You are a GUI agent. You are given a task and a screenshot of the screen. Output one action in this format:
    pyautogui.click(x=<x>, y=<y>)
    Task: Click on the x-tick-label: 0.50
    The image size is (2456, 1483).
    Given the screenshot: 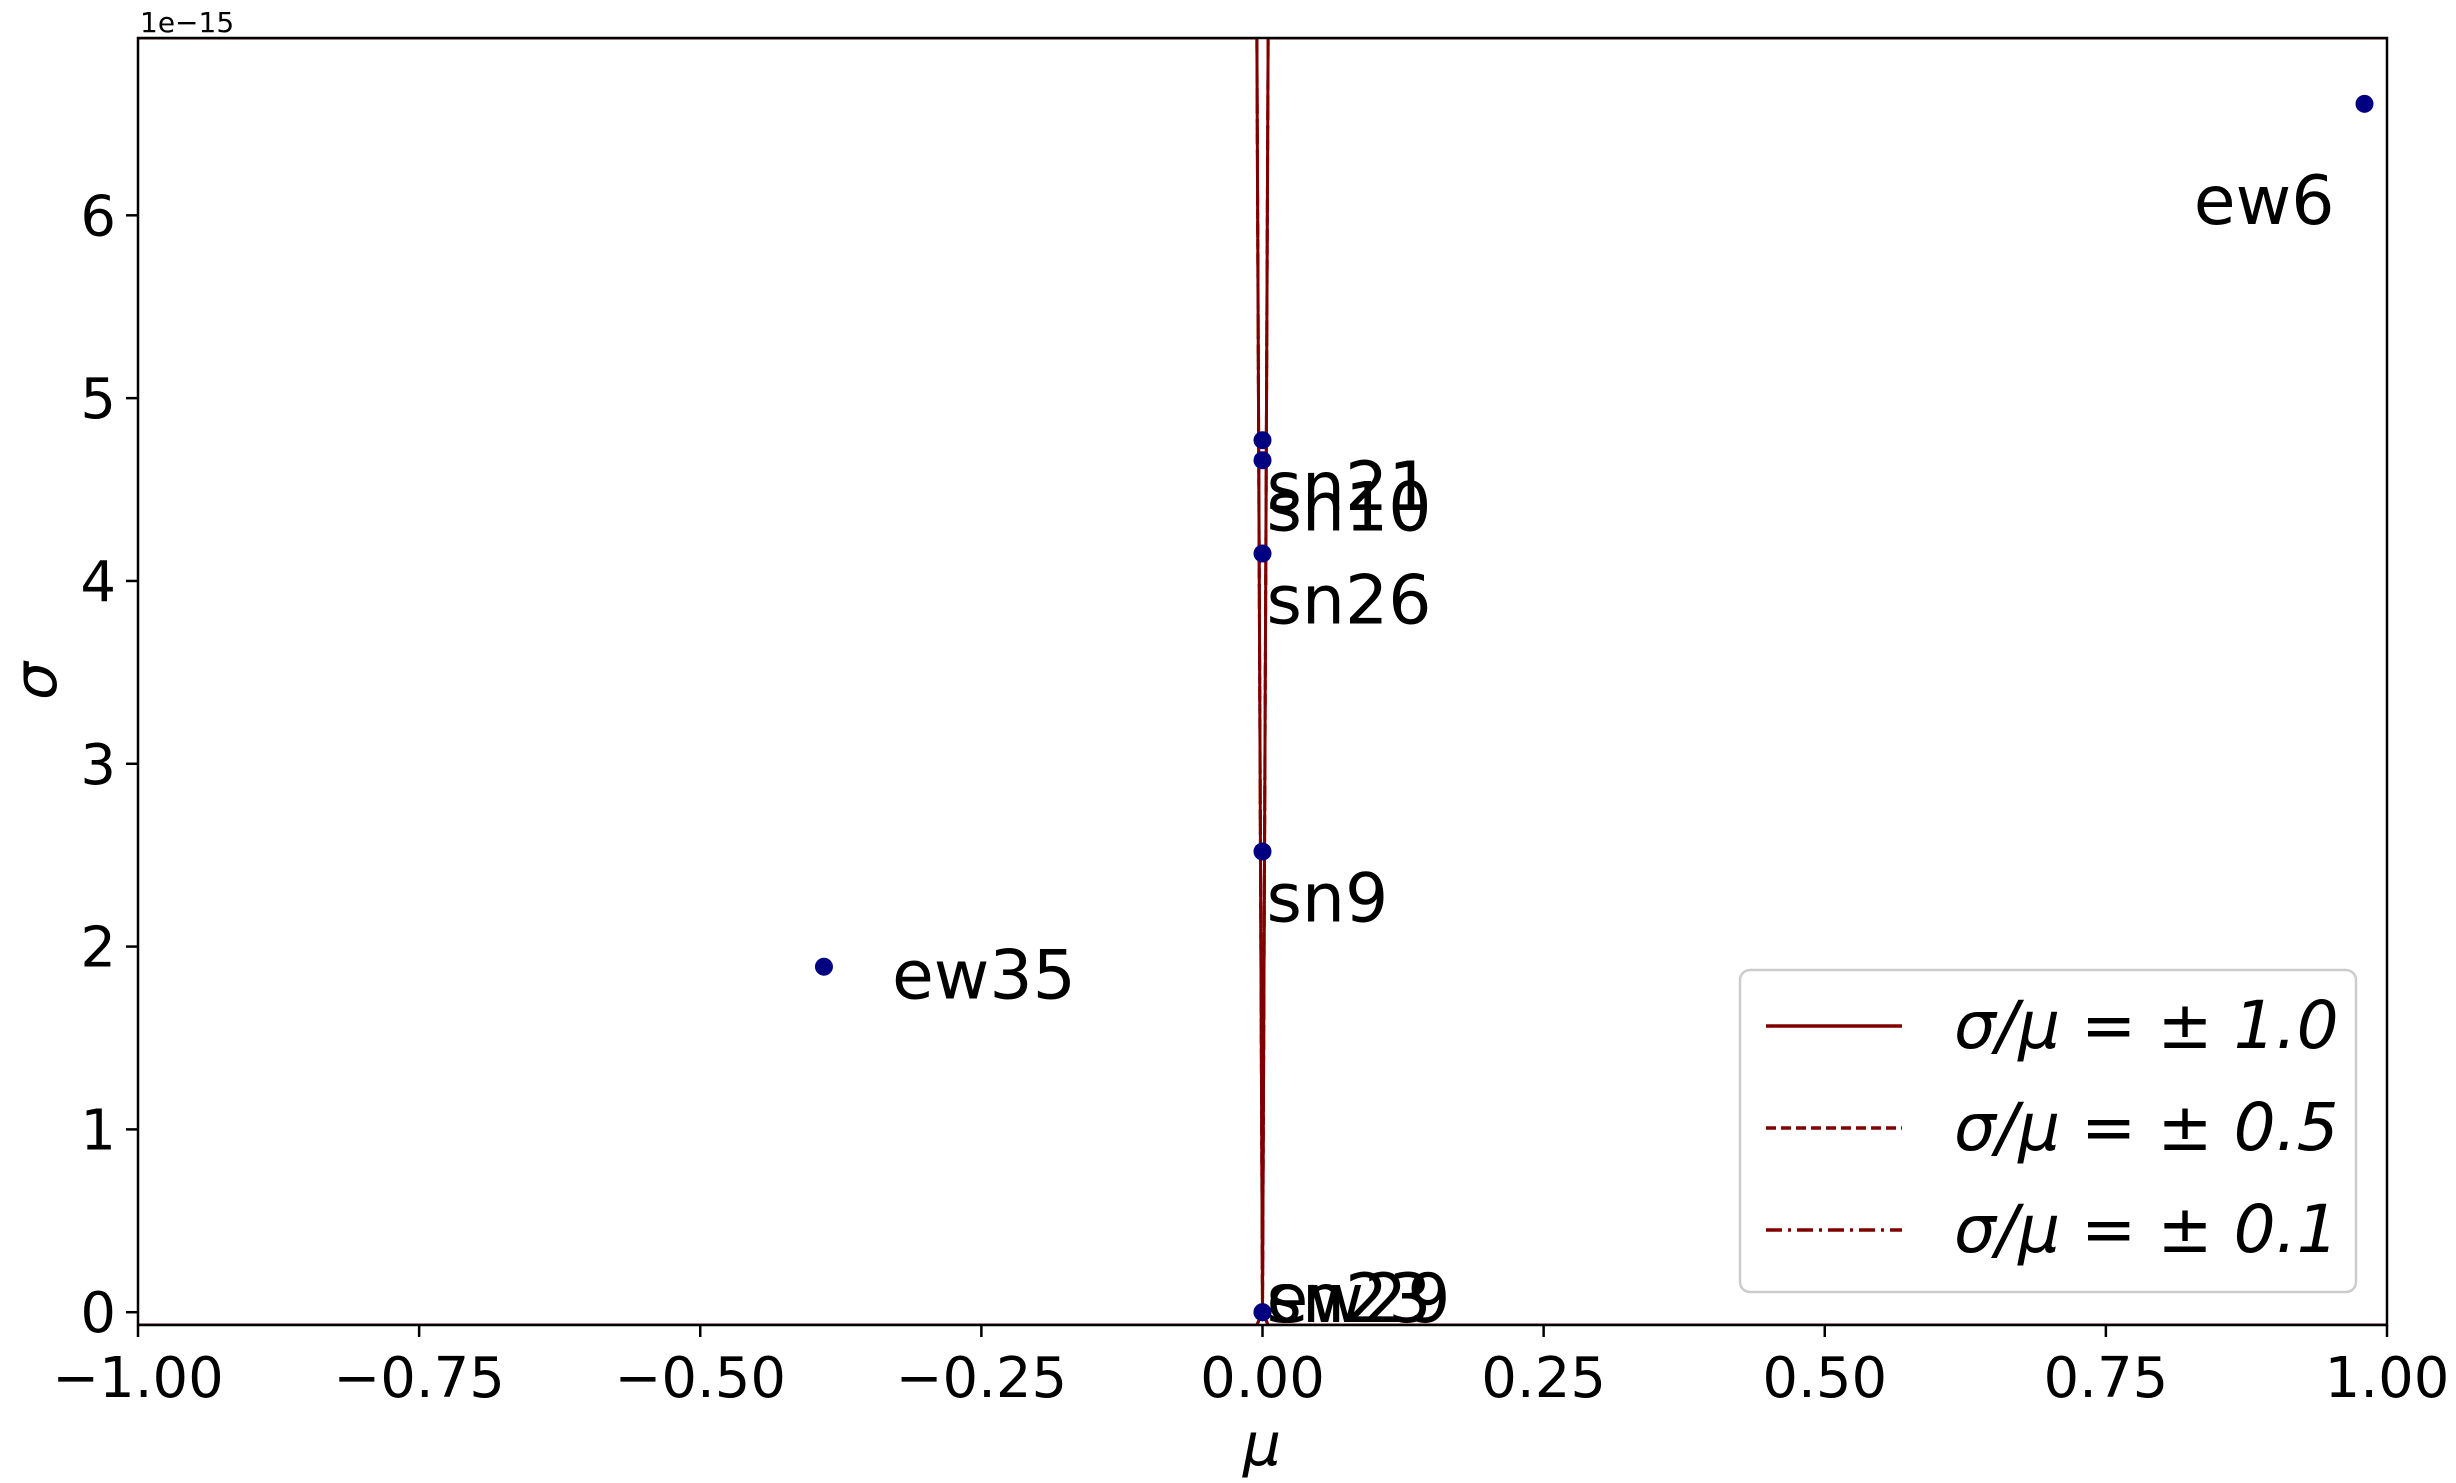 What is the action you would take?
    pyautogui.click(x=1824, y=1378)
    